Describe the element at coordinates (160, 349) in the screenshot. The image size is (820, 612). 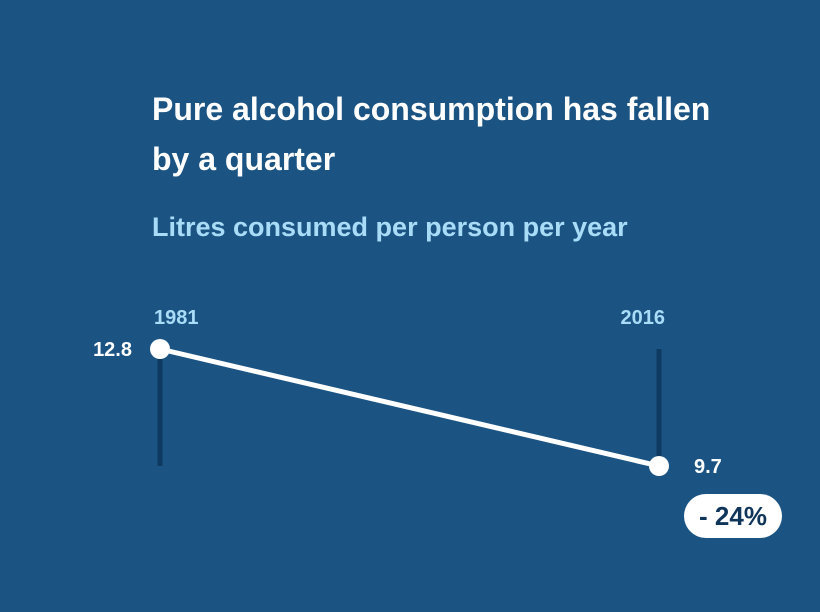
I see `data-point-1981` at that location.